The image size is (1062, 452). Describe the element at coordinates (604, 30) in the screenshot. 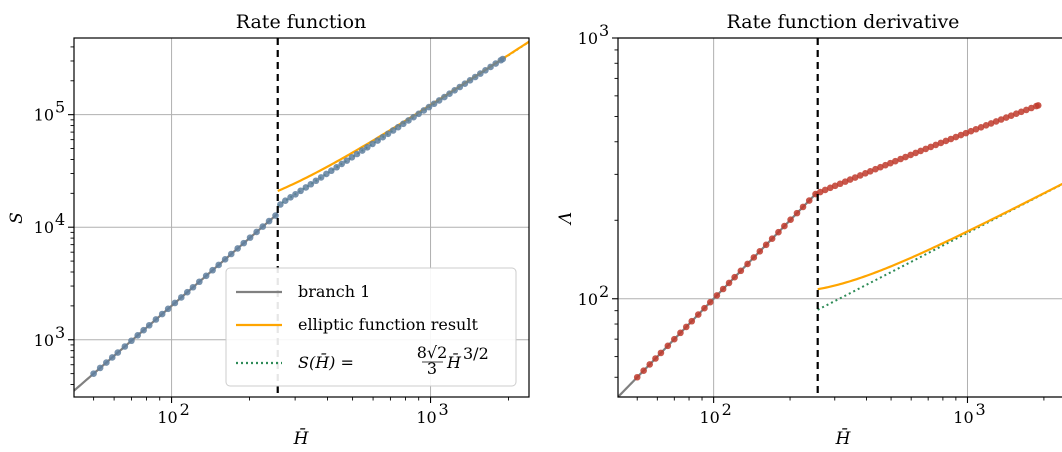

I see `y-tick-exponent: 3` at that location.